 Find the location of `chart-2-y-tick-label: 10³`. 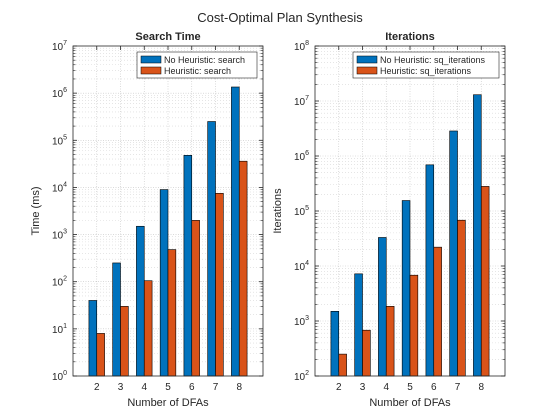

chart-2-y-tick-label: 10³ is located at coordinates (301, 321).